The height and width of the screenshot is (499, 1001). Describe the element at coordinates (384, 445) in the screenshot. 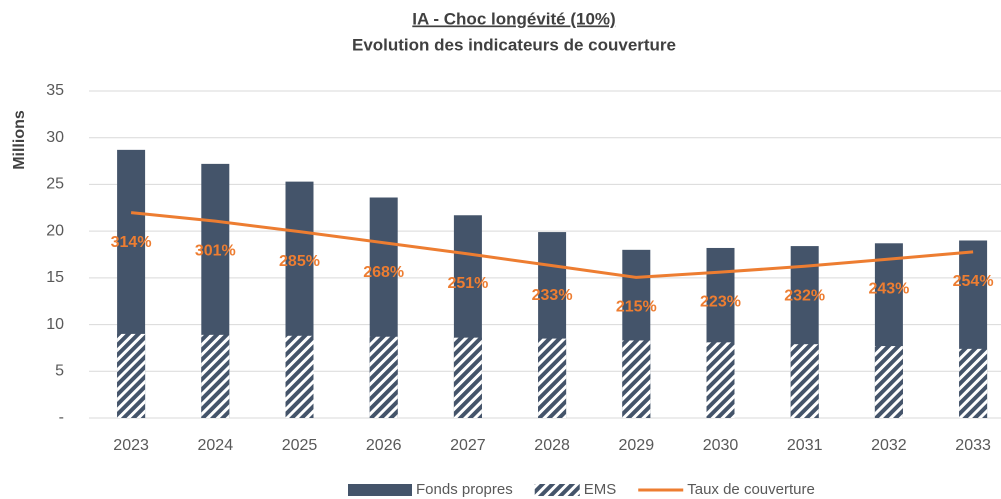

I see `x-tick-label: 2026` at that location.